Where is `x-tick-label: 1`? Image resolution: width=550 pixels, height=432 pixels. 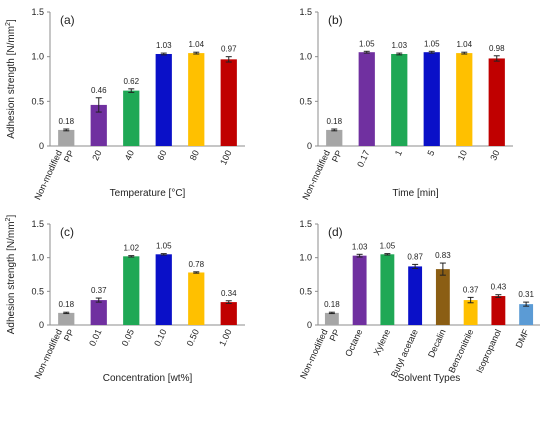 x-tick-label: 1 is located at coordinates (398, 153).